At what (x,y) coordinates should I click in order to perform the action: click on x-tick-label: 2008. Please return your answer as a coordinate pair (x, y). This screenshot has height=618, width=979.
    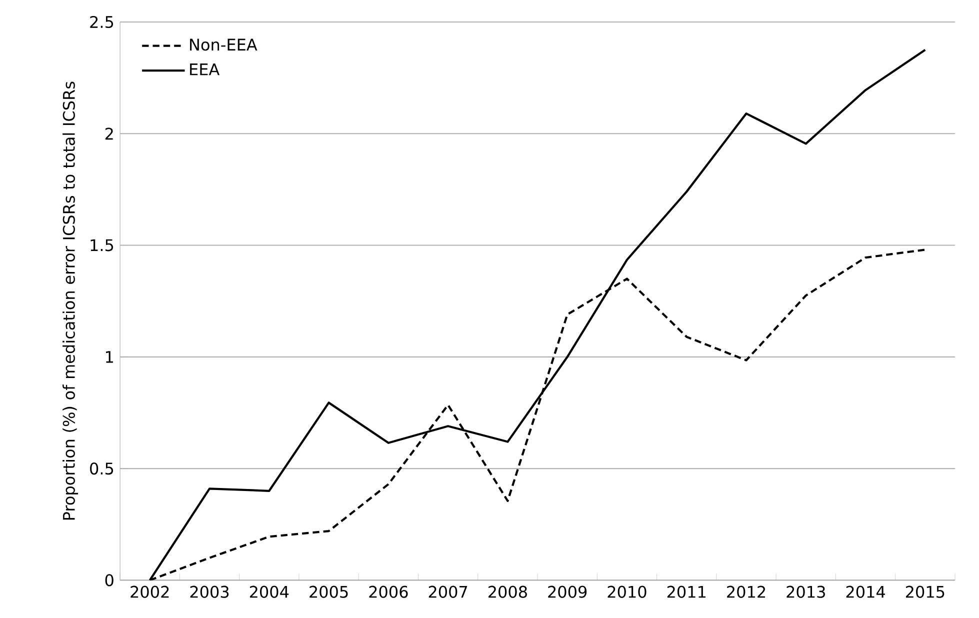
    Looking at the image, I should click on (507, 592).